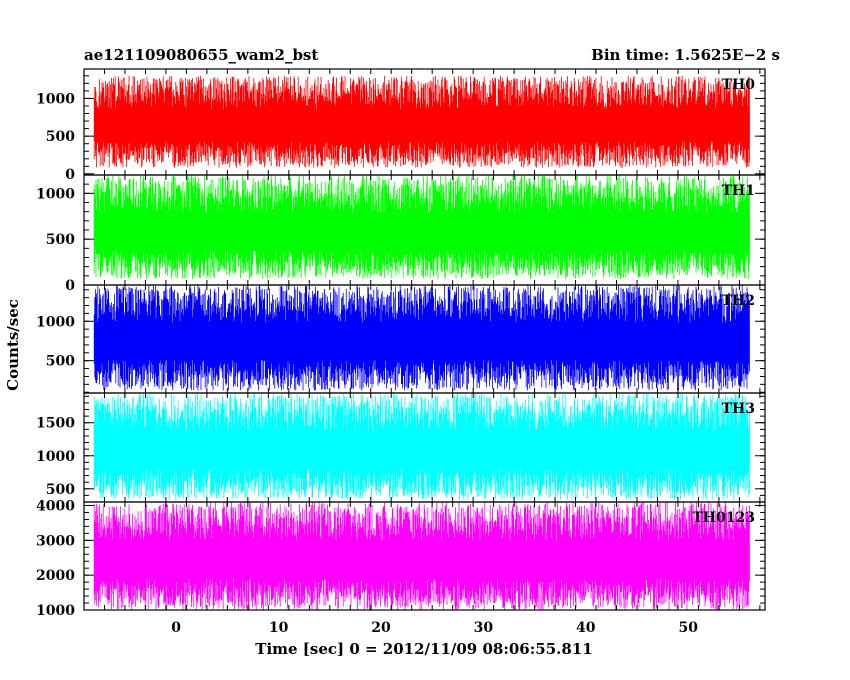 The width and height of the screenshot is (850, 680). I want to click on panel-label: TH2, so click(738, 301).